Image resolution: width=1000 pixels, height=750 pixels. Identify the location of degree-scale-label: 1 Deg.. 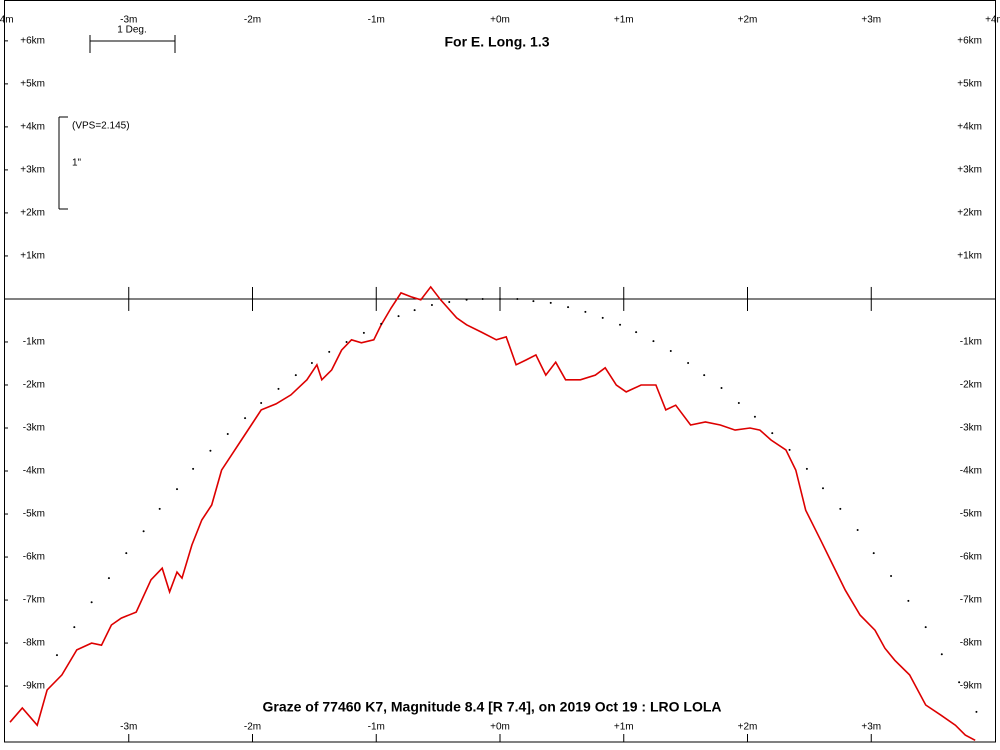
(131, 30).